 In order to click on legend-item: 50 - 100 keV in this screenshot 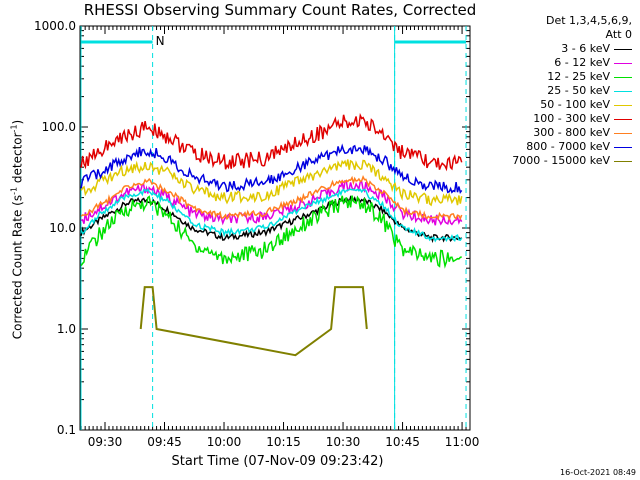, I will do `click(559, 105)`.